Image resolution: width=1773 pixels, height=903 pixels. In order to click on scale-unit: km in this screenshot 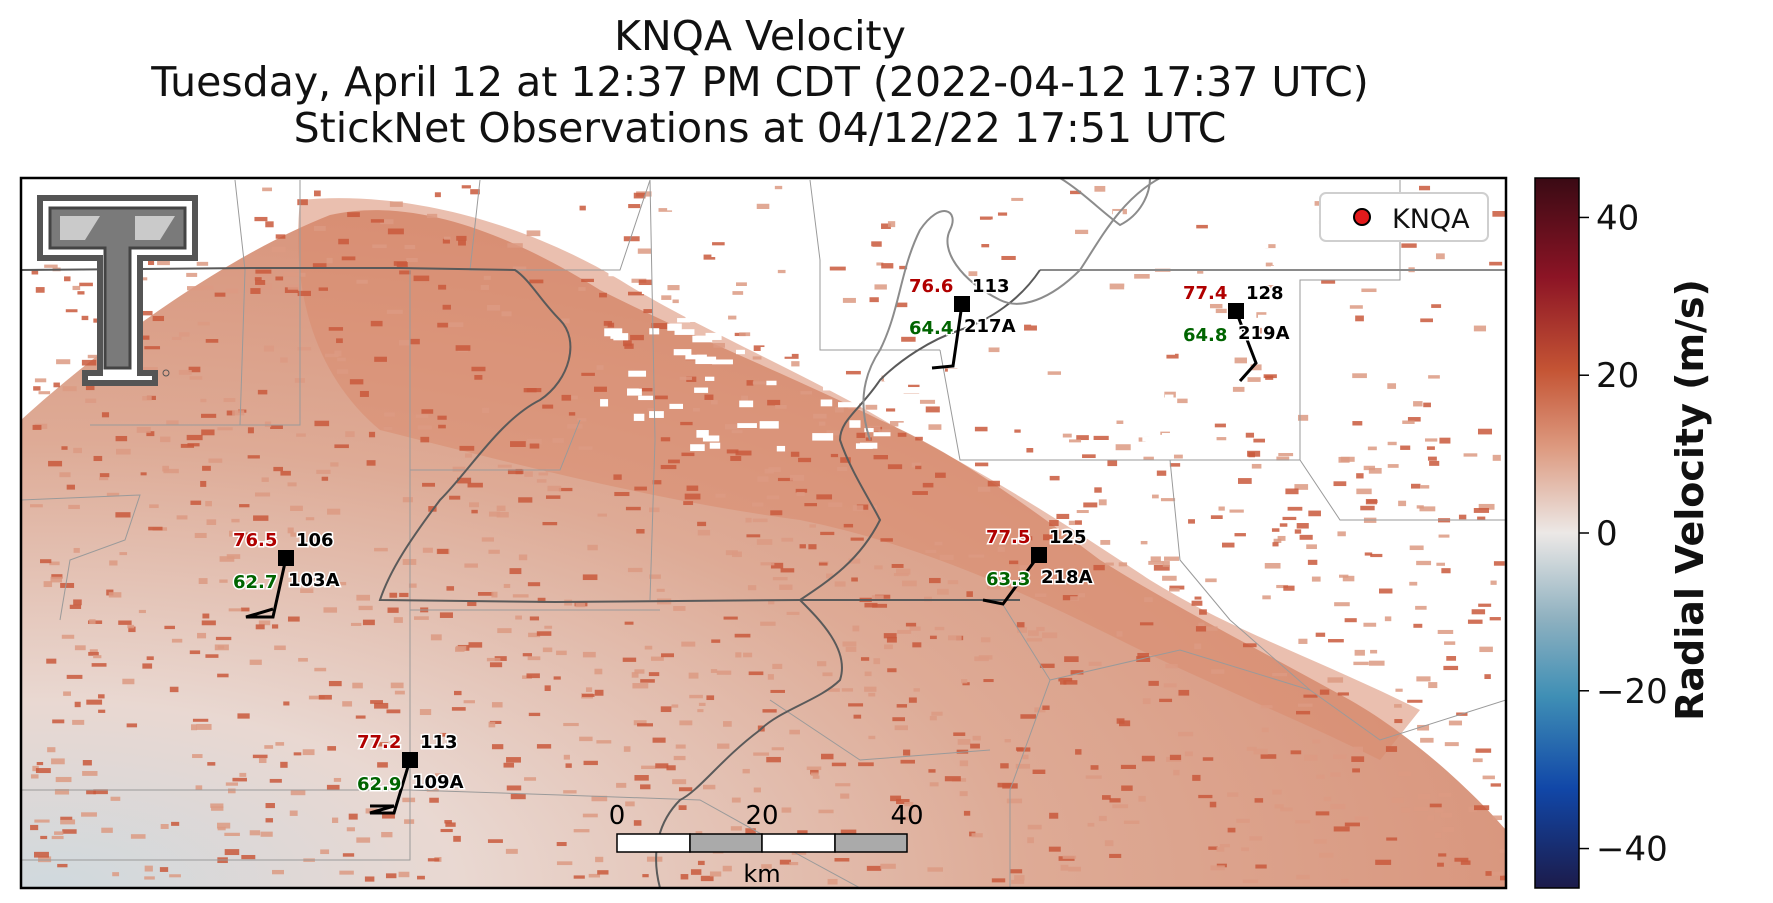, I will do `click(761, 874)`.